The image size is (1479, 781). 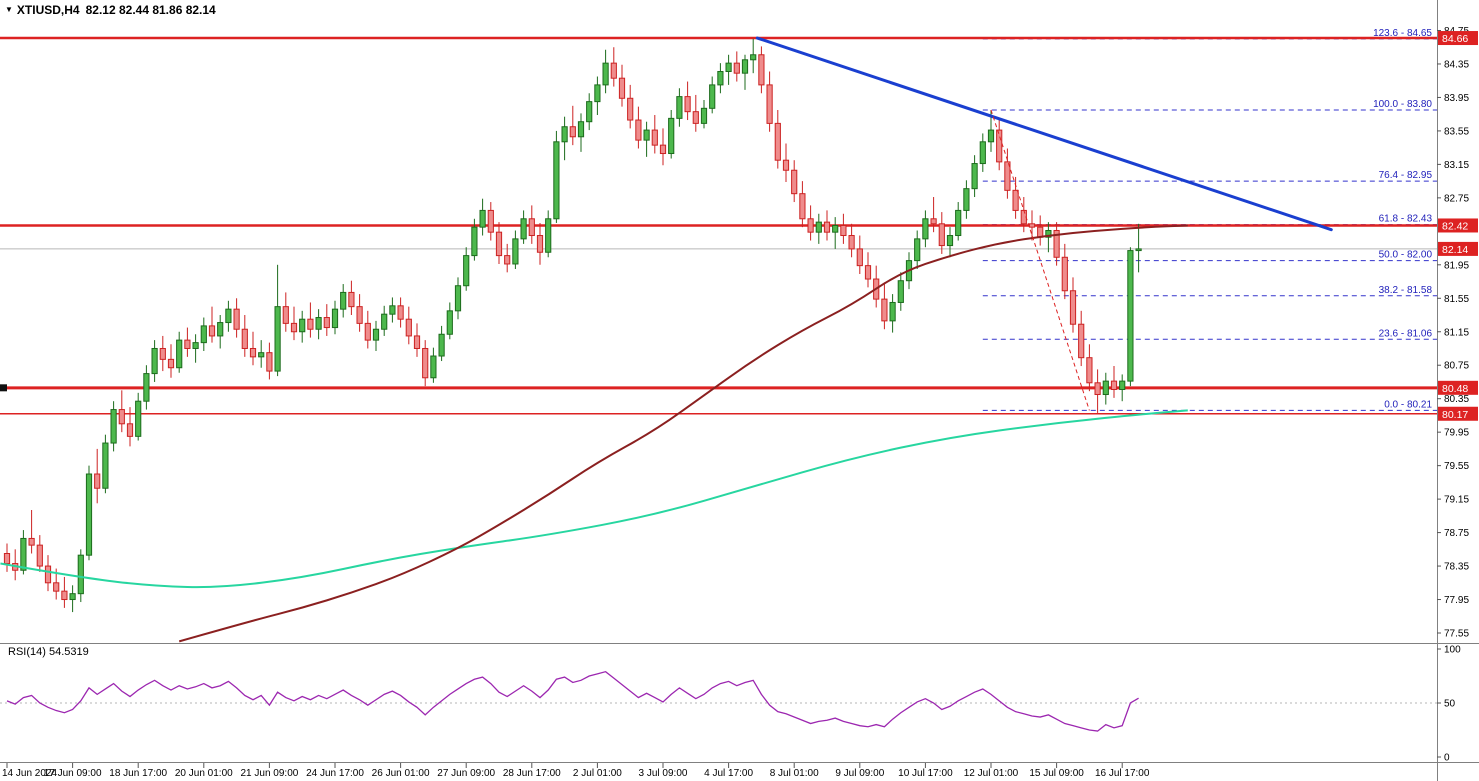 What do you see at coordinates (1456, 533) in the screenshot?
I see `svg-text: 78.75` at bounding box center [1456, 533].